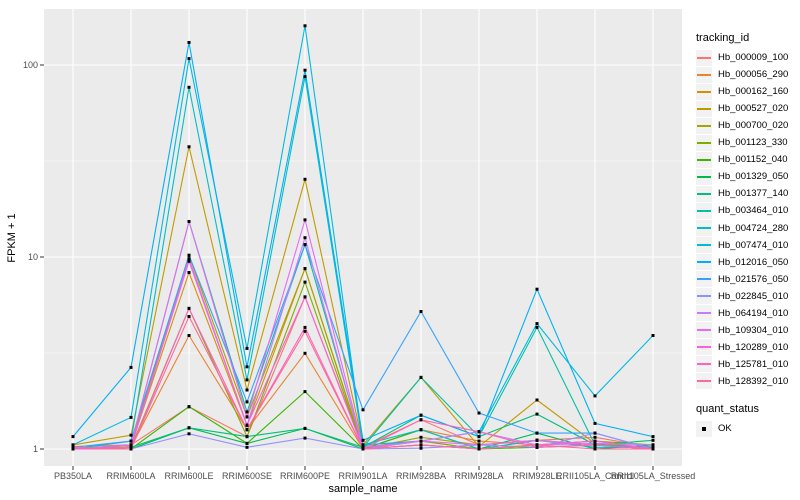  Describe the element at coordinates (753, 330) in the screenshot. I see `legend-item-label: Hb_109304_010` at that location.